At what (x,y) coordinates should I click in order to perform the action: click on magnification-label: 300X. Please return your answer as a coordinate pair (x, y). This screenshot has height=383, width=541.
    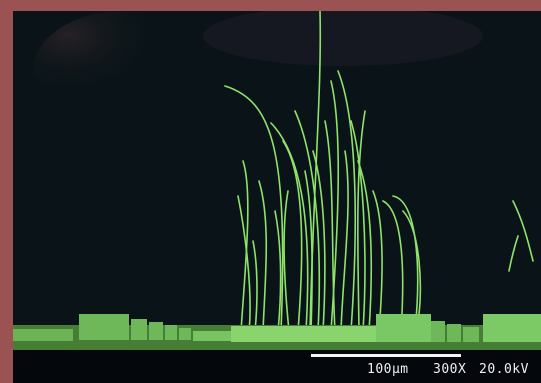
    Looking at the image, I should click on (450, 369).